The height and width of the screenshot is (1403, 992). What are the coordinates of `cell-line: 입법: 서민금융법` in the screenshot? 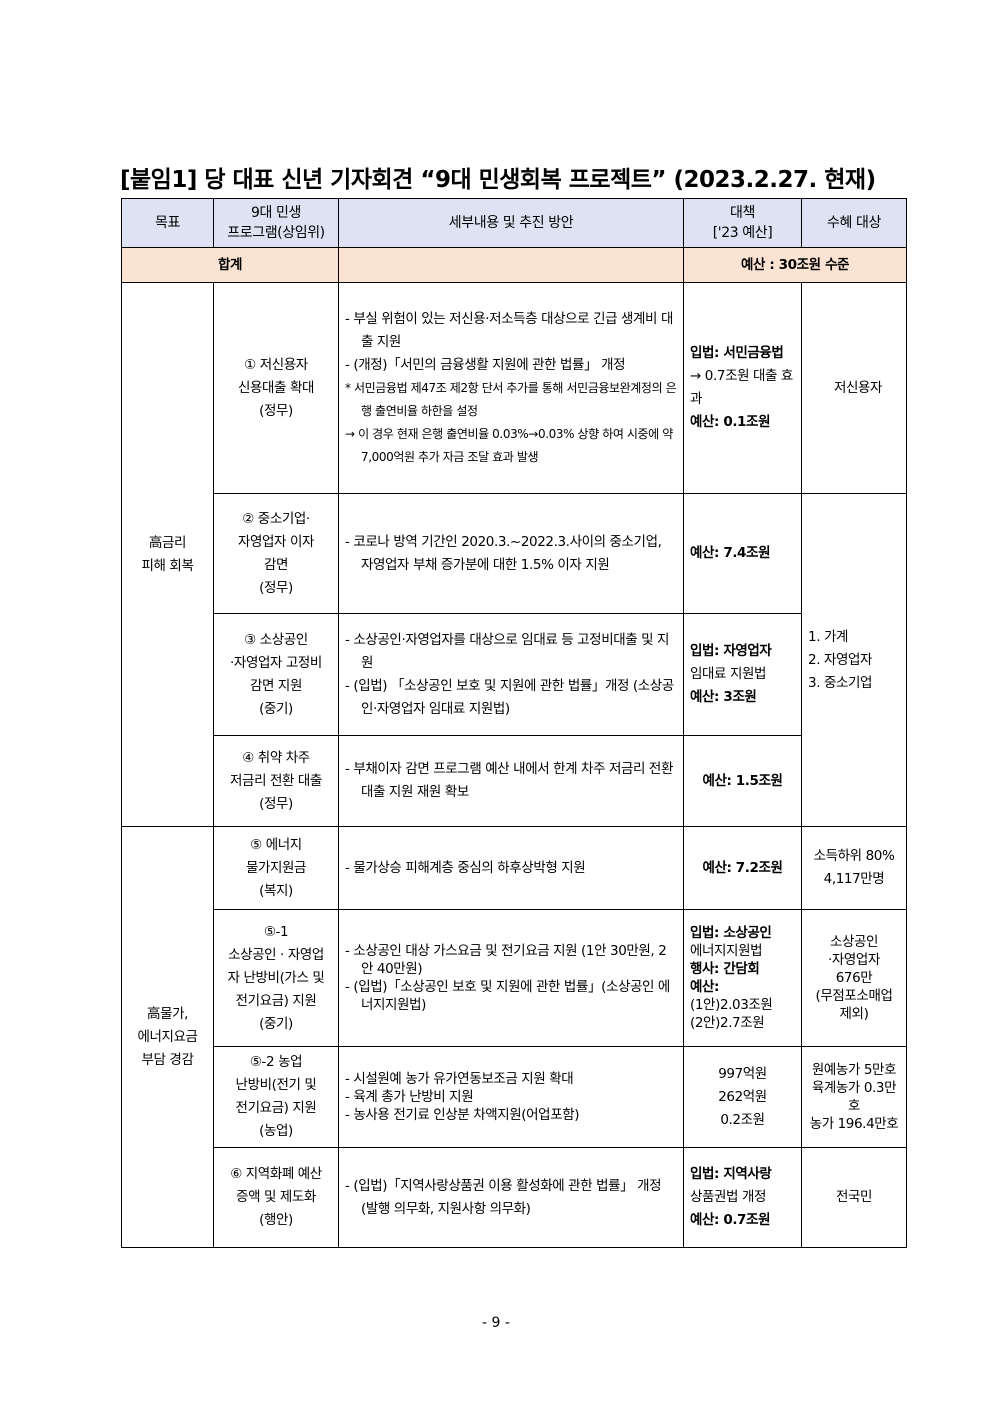 It's located at (737, 353).